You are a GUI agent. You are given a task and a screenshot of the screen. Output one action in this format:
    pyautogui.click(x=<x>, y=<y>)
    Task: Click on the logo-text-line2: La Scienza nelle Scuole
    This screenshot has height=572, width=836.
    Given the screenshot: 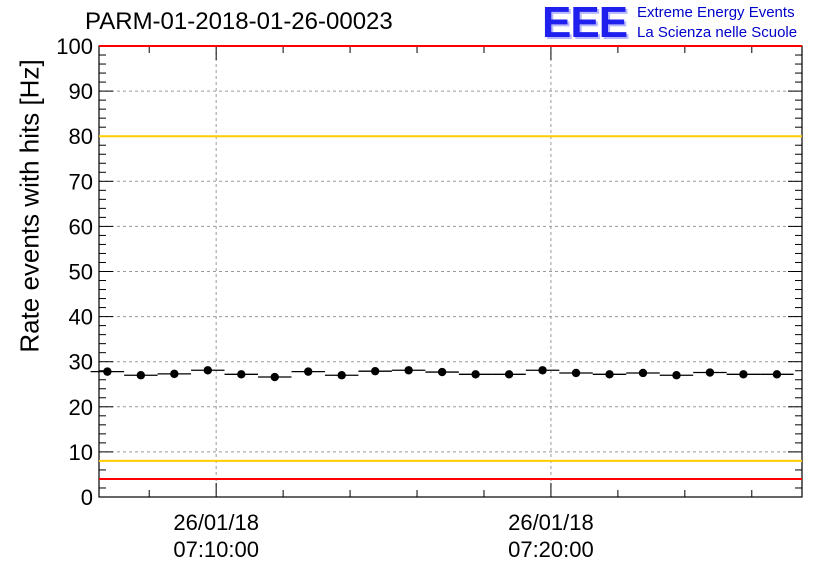 What is the action you would take?
    pyautogui.click(x=717, y=32)
    